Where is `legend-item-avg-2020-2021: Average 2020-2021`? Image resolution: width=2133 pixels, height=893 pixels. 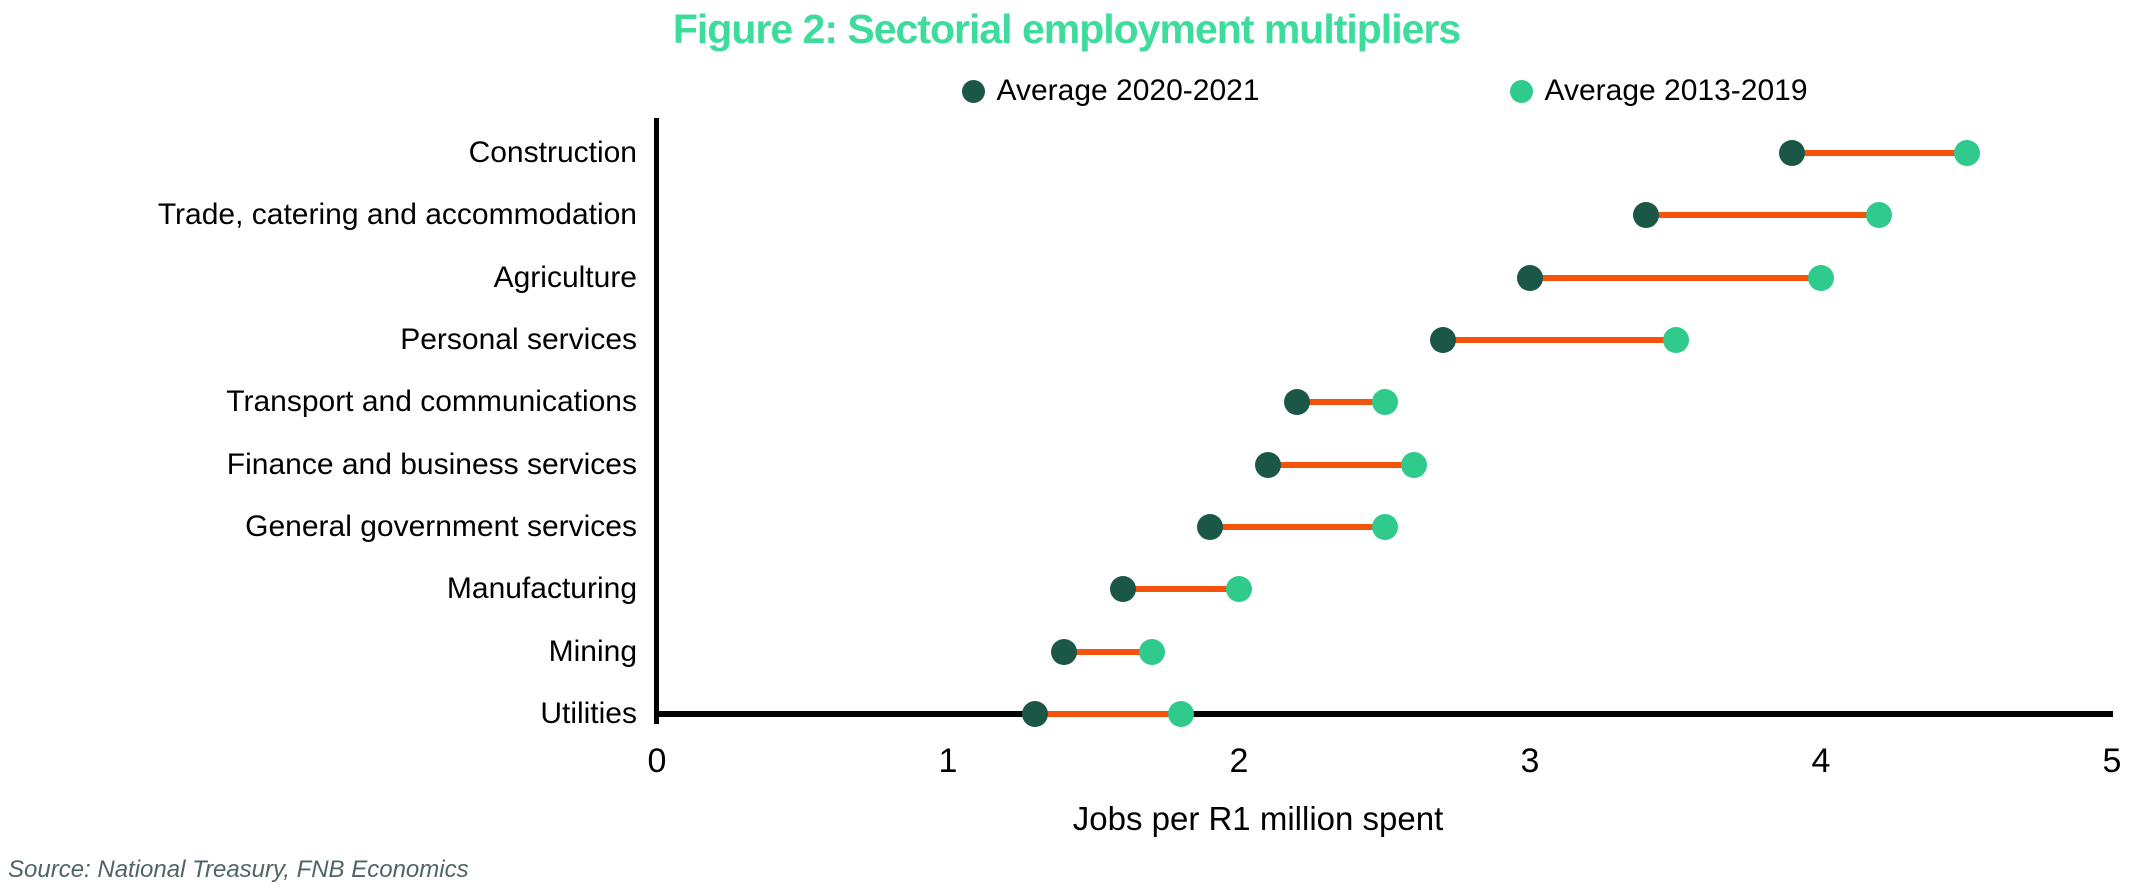 legend-item-avg-2020-2021: Average 2020-2021 is located at coordinates (1110, 91).